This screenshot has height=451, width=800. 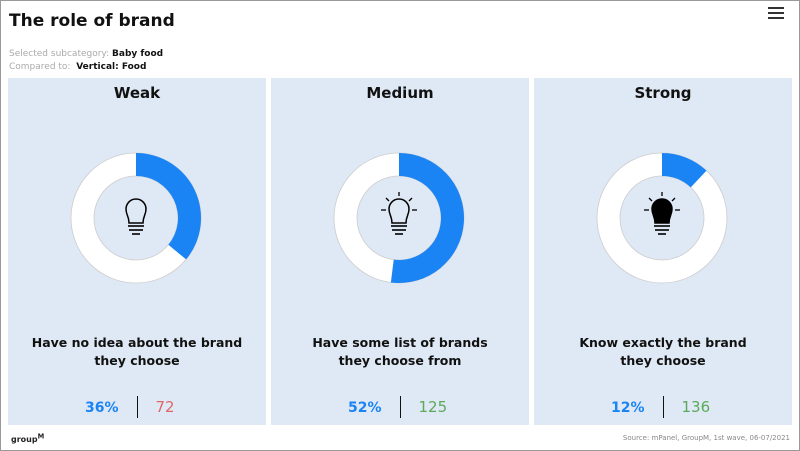 What do you see at coordinates (663, 351) in the screenshot?
I see `panel-description: Know exactly the brand they choose` at bounding box center [663, 351].